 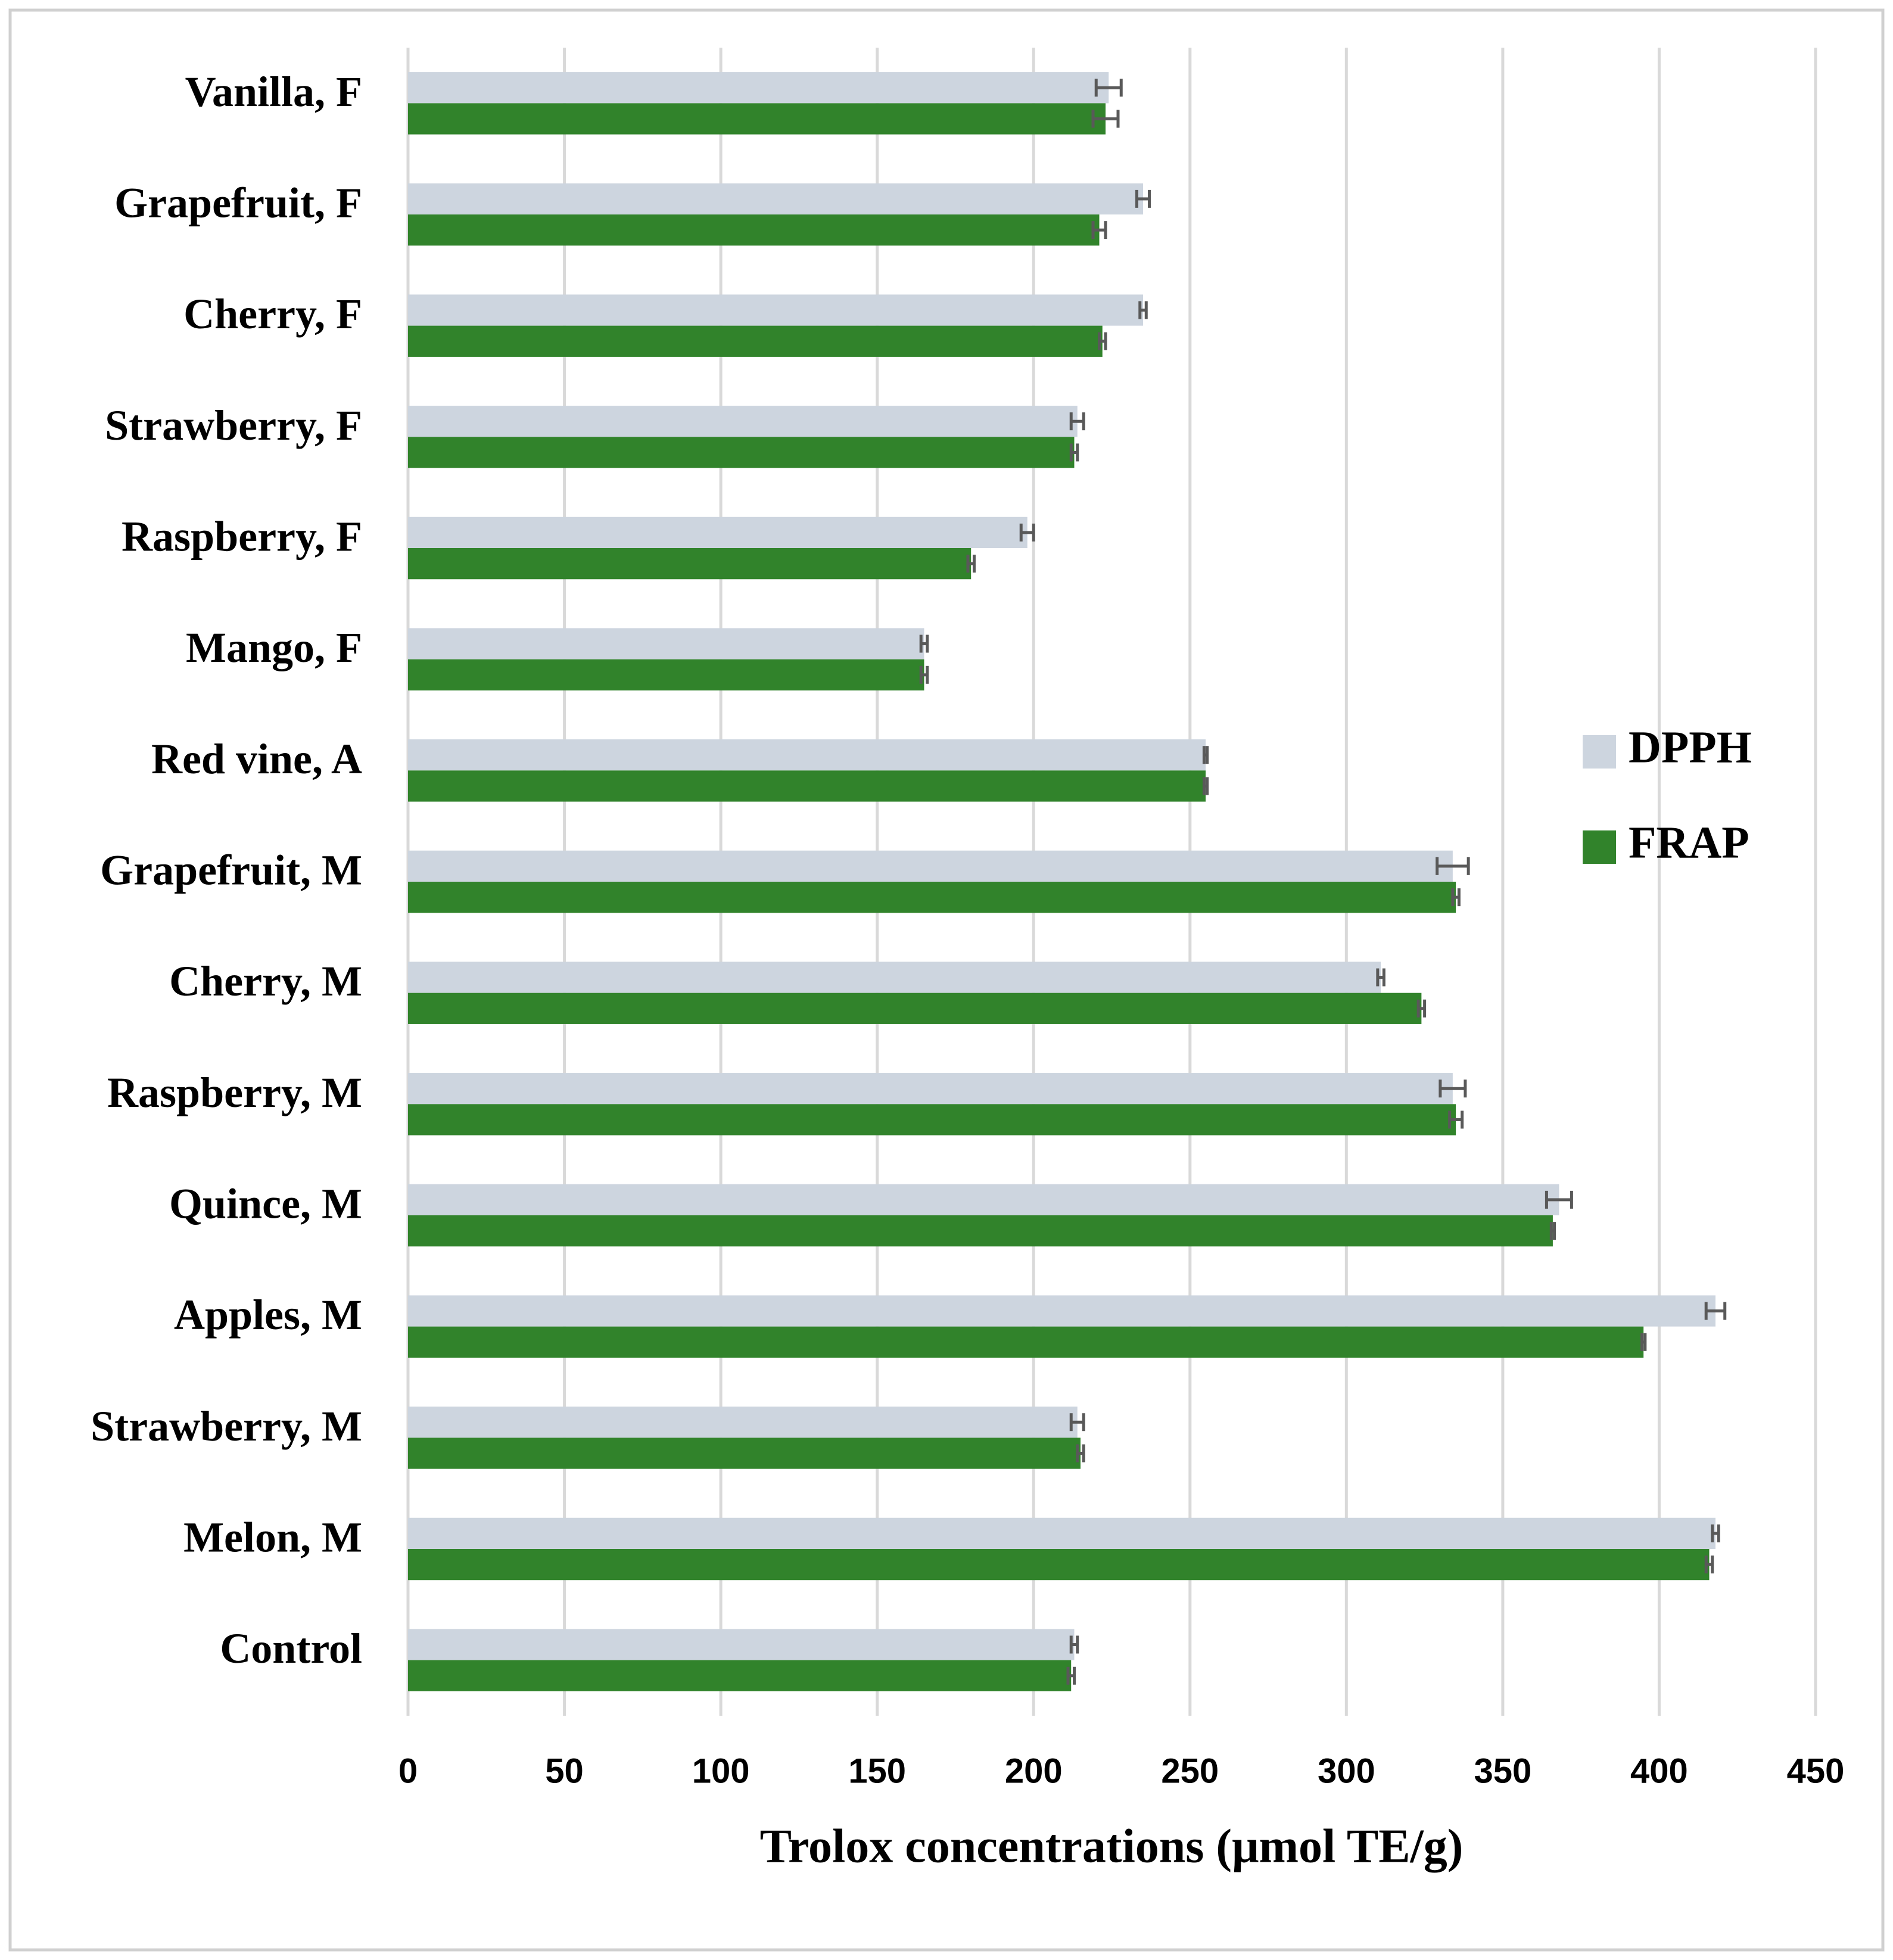 What do you see at coordinates (721, 1770) in the screenshot?
I see `x-tick-label: 100` at bounding box center [721, 1770].